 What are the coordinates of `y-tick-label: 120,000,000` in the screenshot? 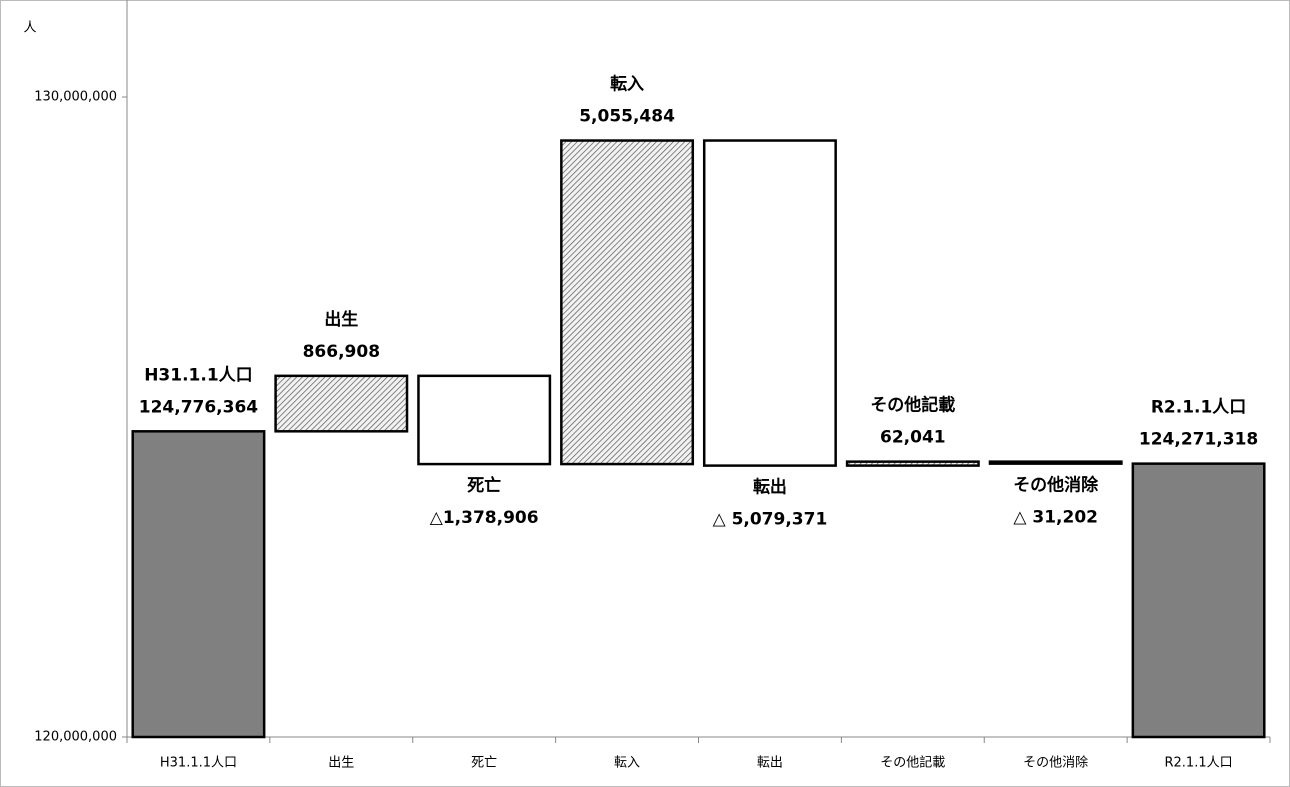 It's located at (75, 737).